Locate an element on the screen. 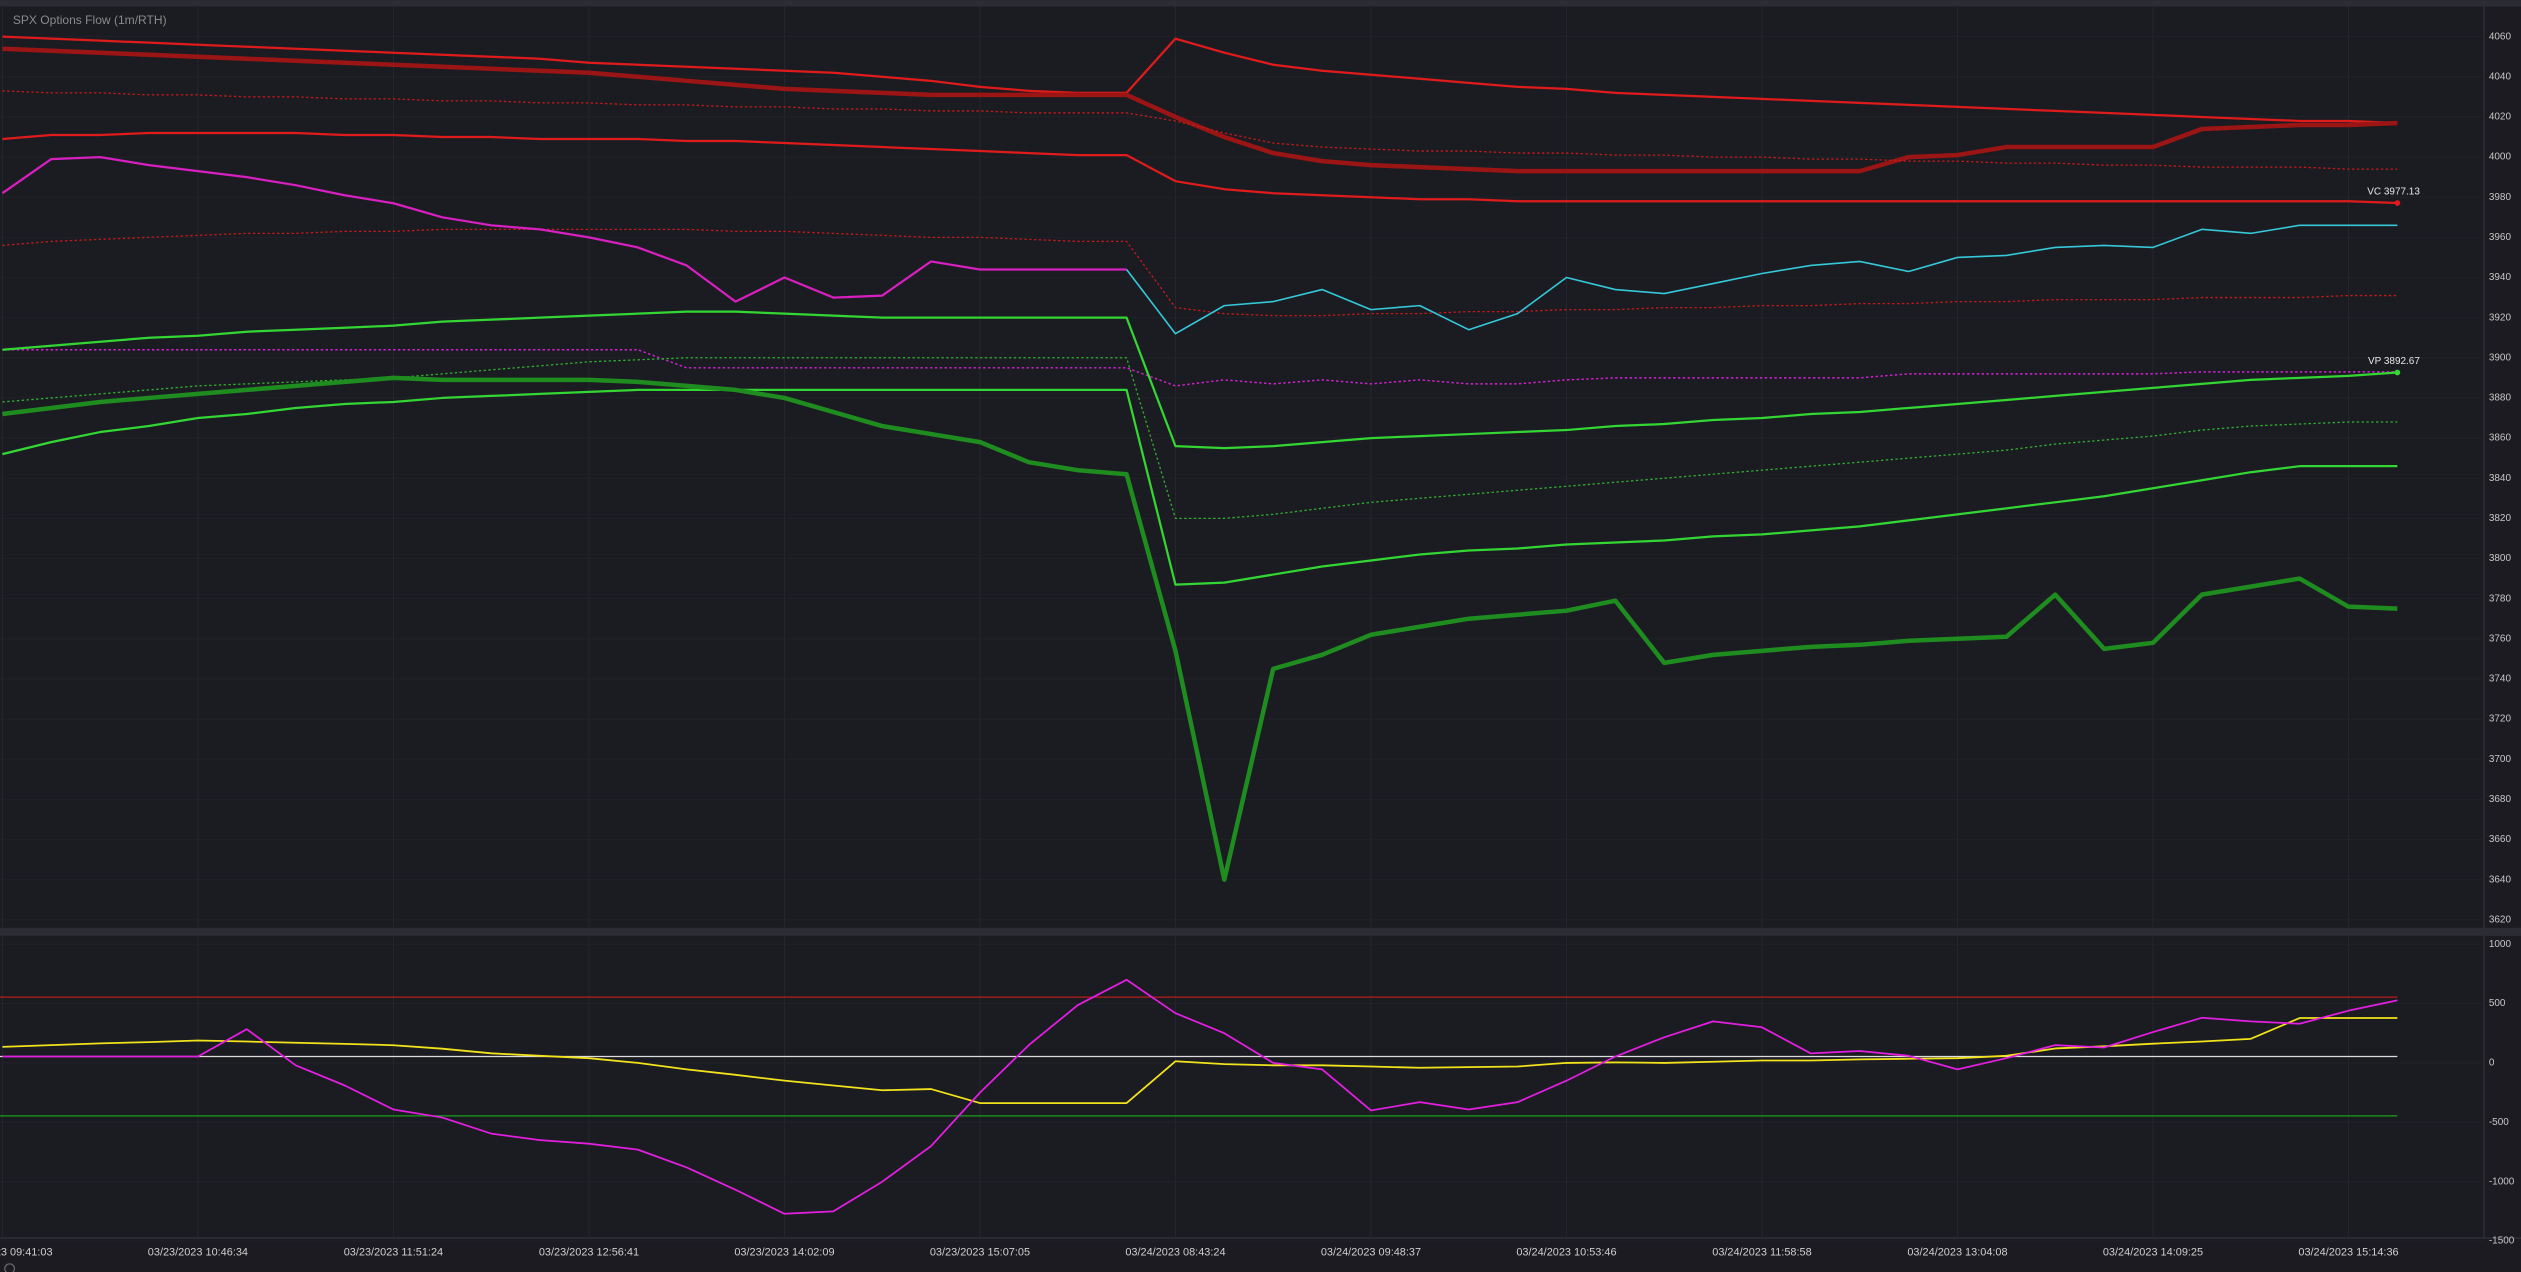 The image size is (2521, 1272). y-tick-label: 3680 is located at coordinates (2500, 799).